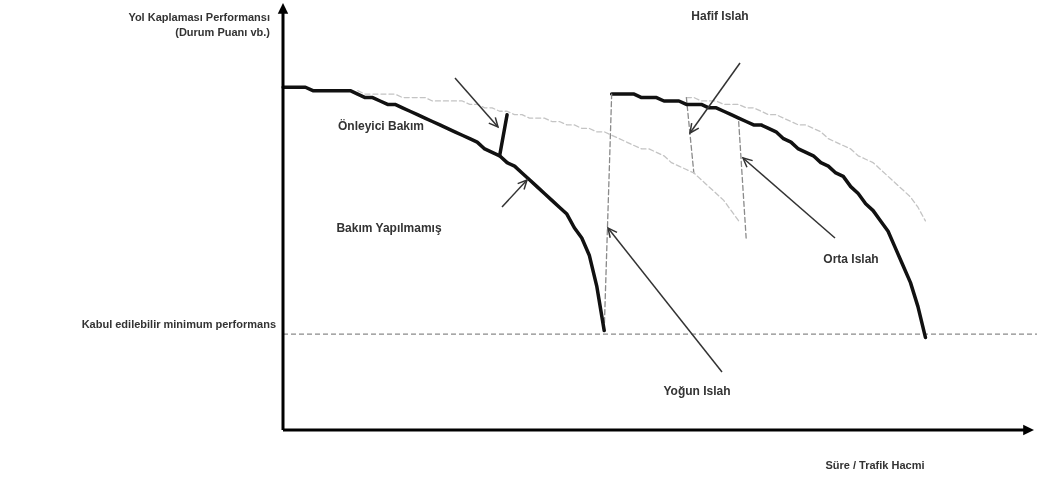  What do you see at coordinates (697, 391) in the screenshot?
I see `annotation: Yoğun Islah` at bounding box center [697, 391].